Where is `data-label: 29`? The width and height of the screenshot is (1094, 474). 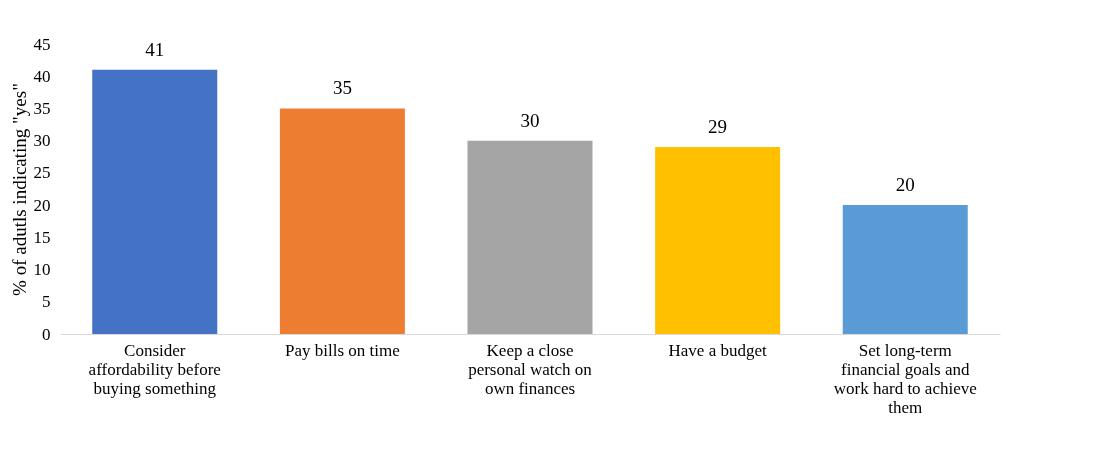 data-label: 29 is located at coordinates (718, 127).